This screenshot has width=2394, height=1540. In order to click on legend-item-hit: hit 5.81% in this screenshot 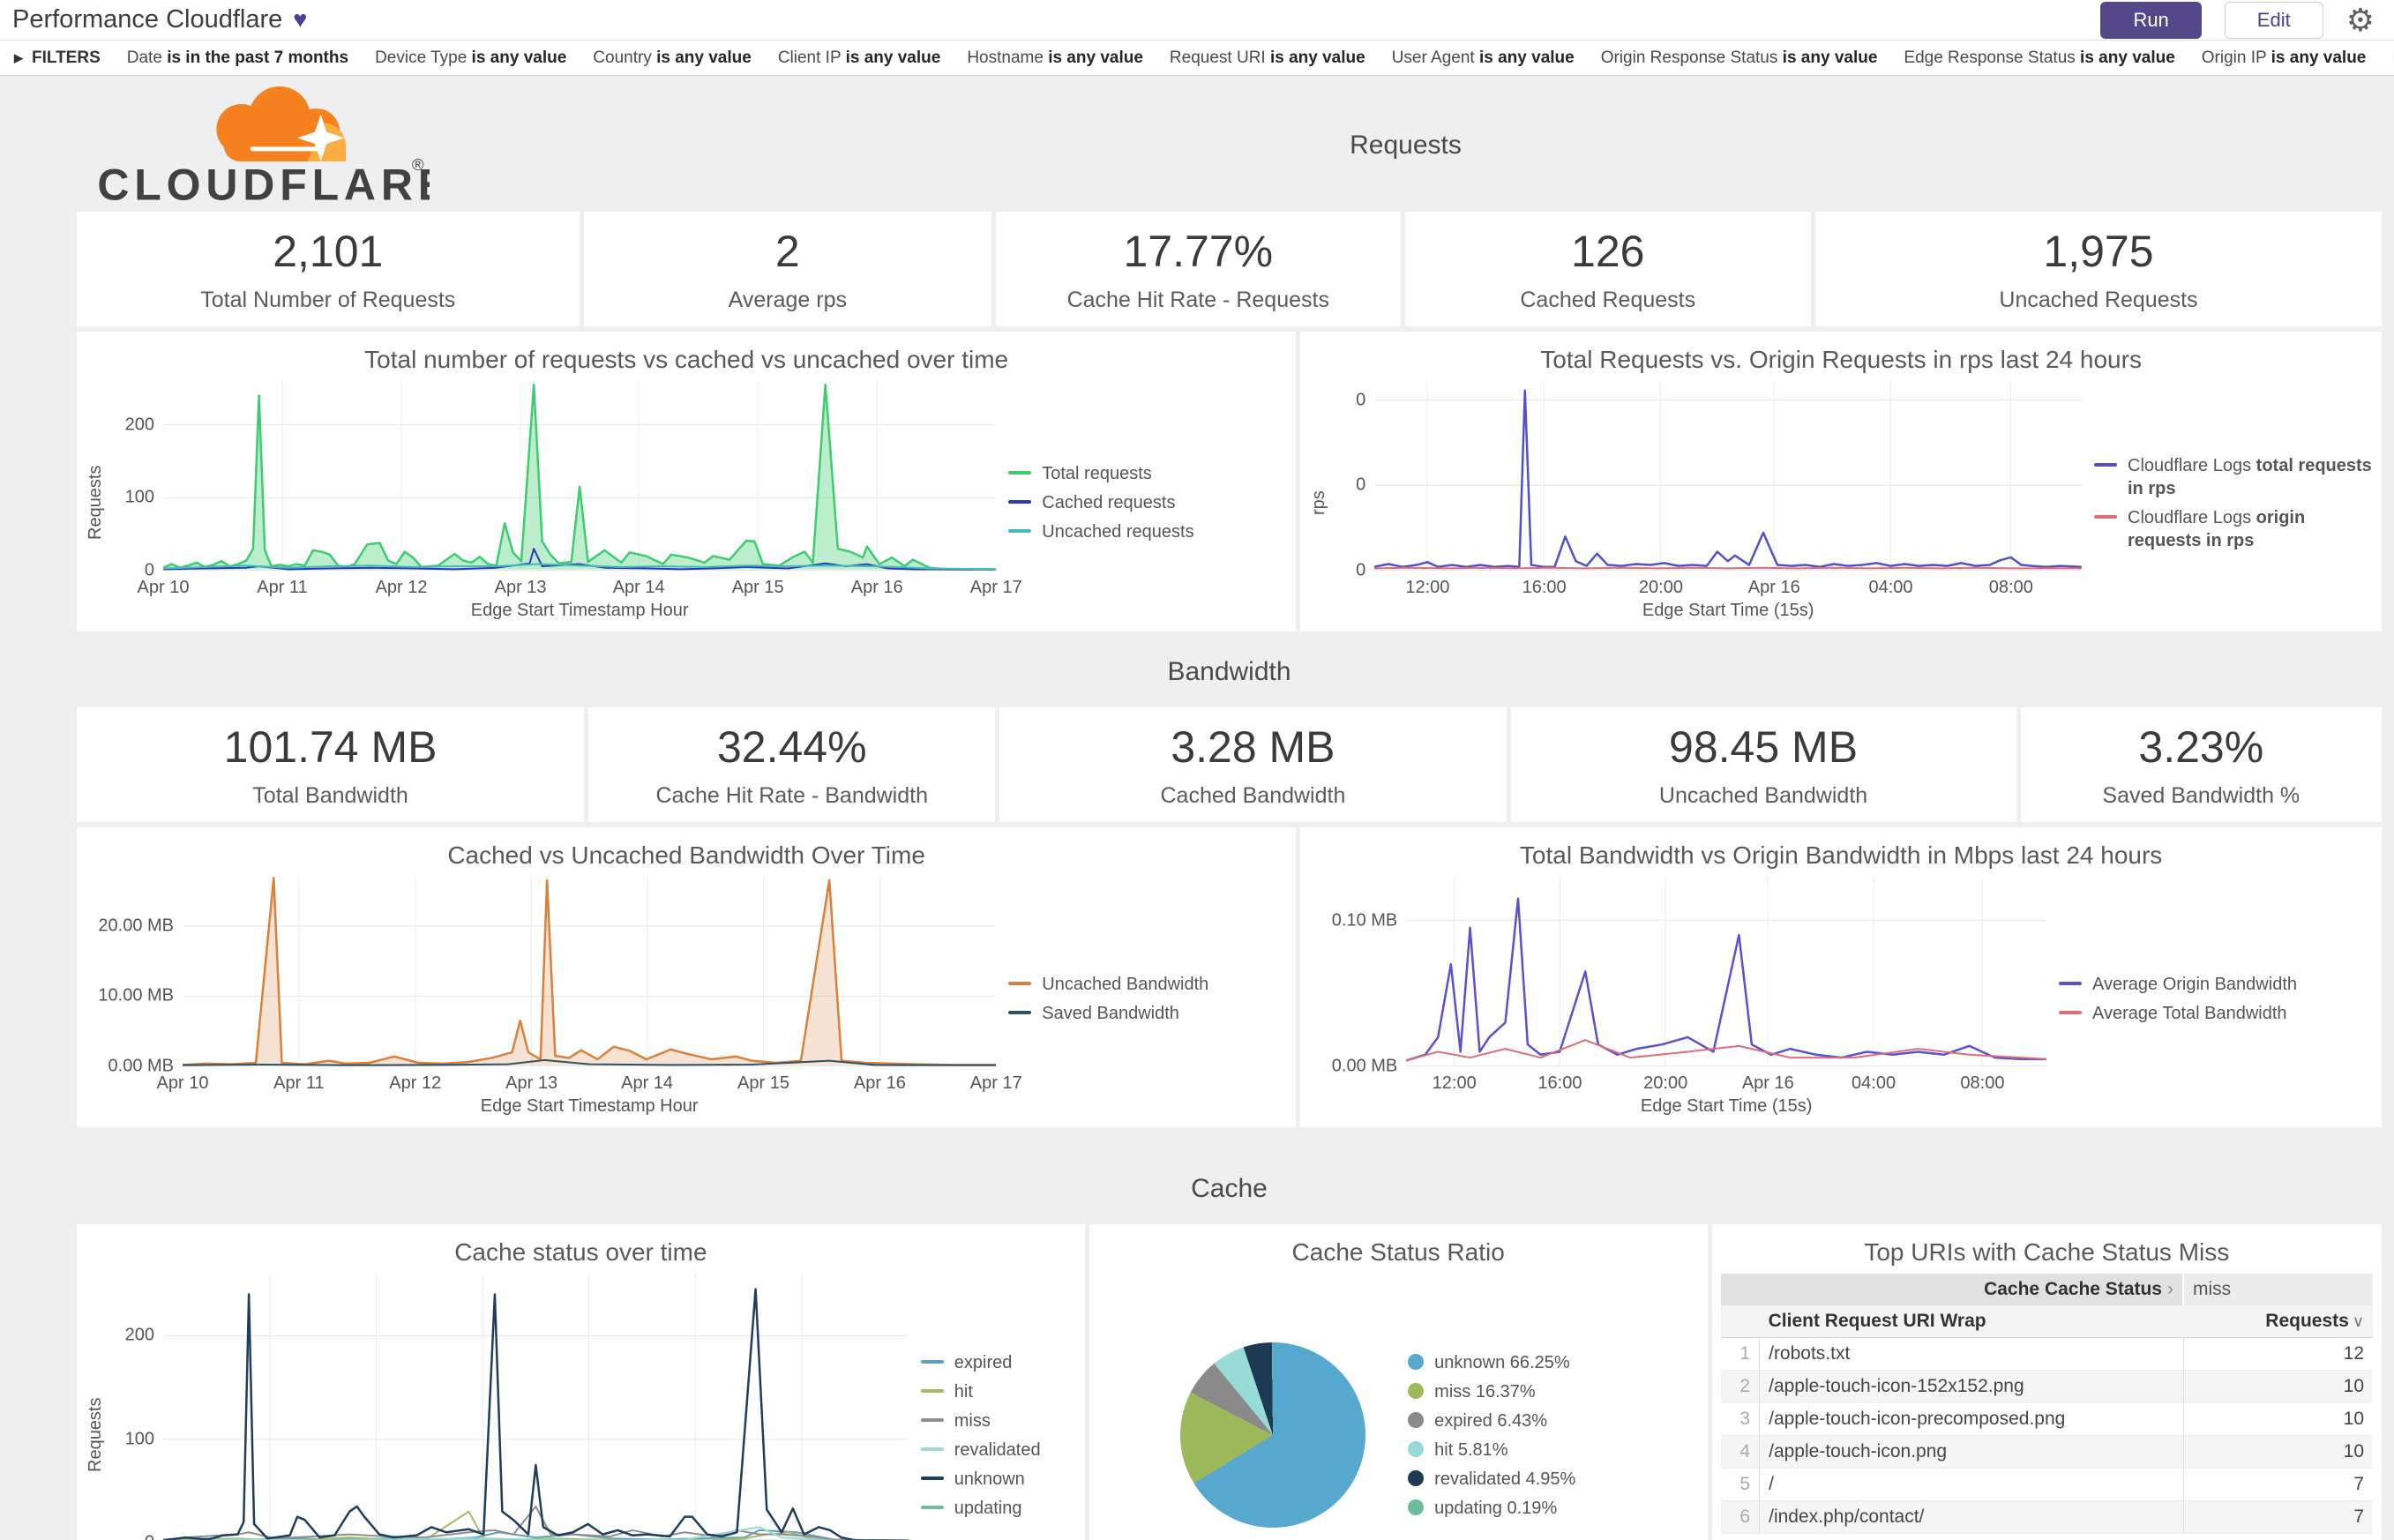, I will do `click(1512, 1450)`.